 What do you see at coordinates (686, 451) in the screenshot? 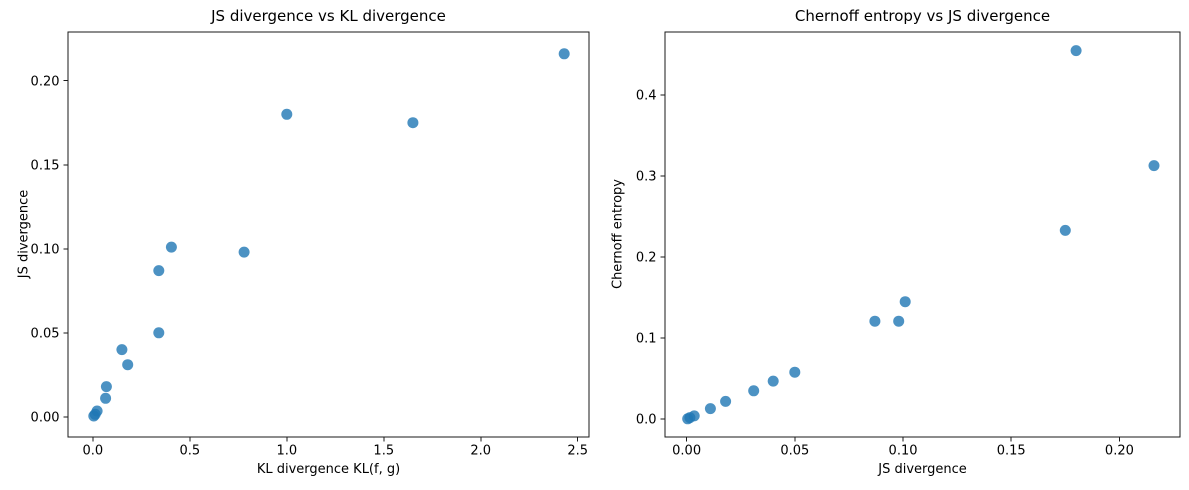
I see `x-tick-label: 0.00` at bounding box center [686, 451].